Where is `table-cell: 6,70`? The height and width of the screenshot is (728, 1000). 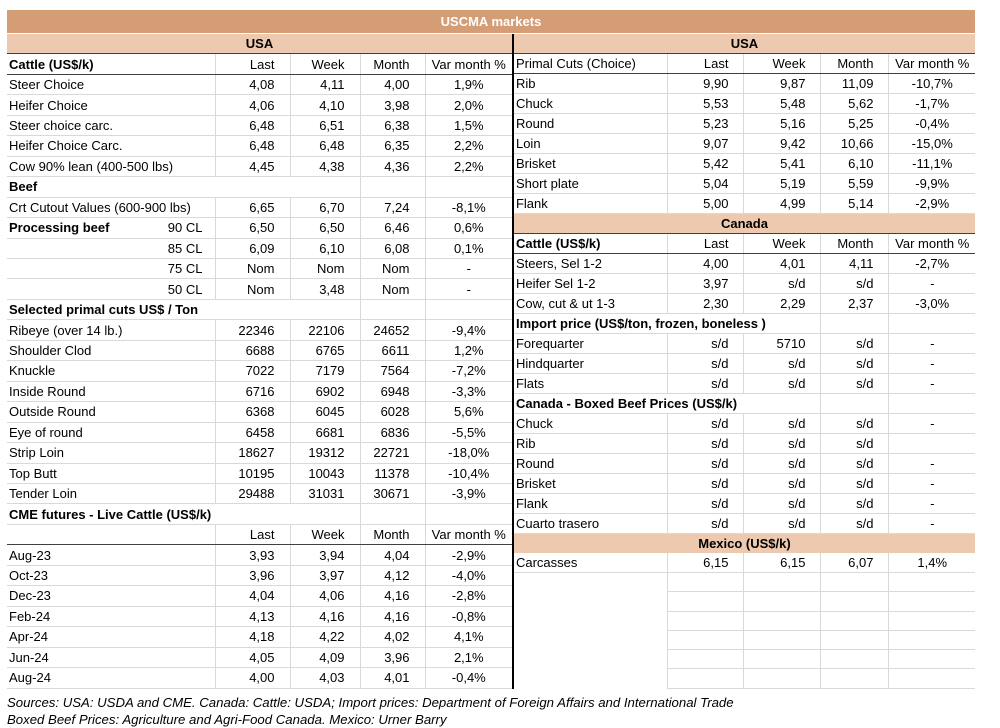
table-cell: 6,70 is located at coordinates (324, 208).